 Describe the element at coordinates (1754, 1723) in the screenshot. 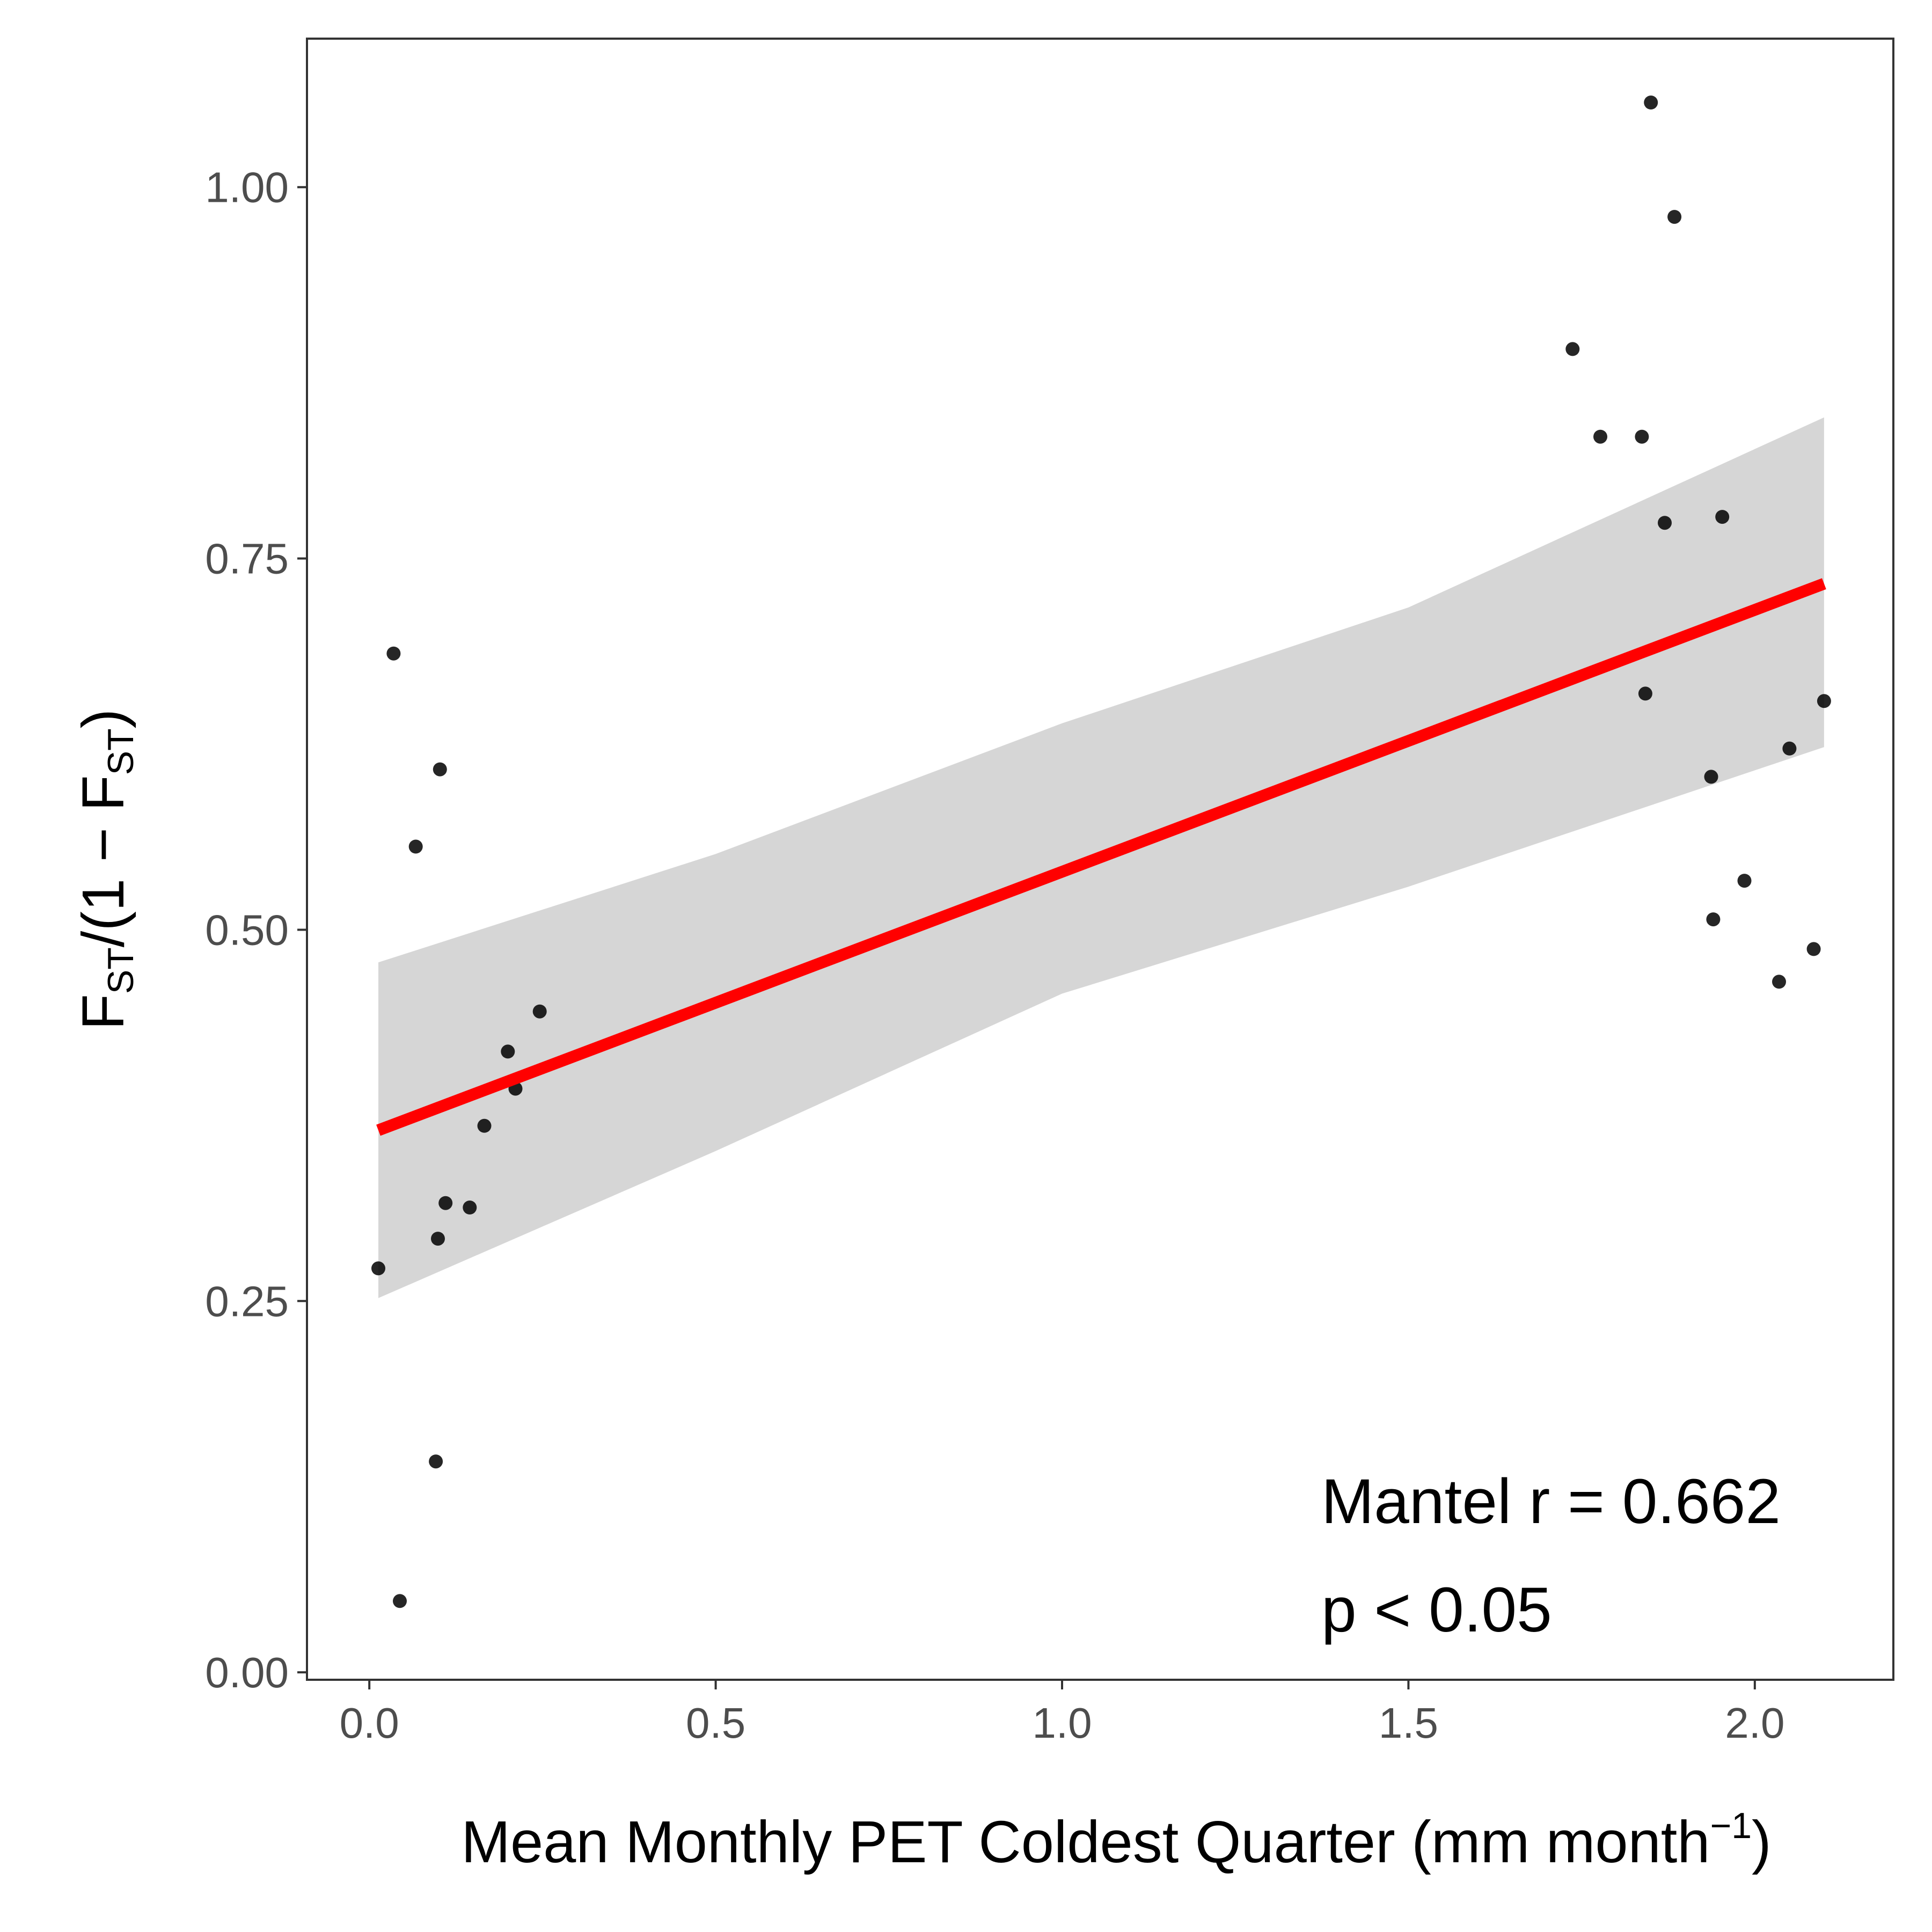

I see `x-tick-label: 2.0` at that location.